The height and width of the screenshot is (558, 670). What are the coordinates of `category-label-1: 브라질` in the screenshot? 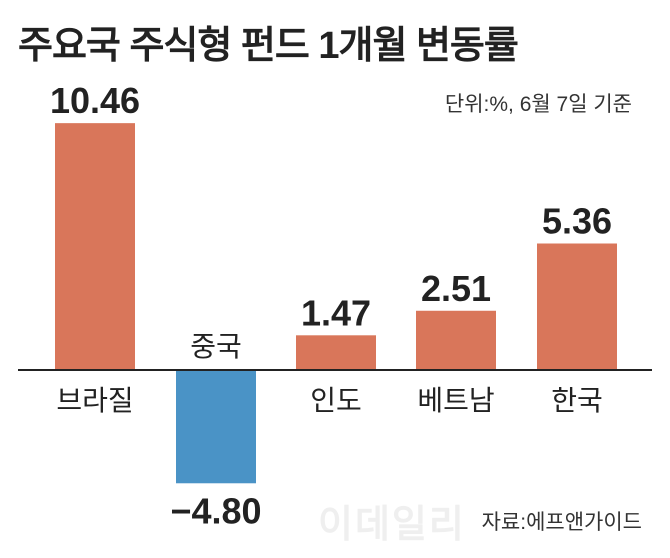 It's located at (94, 400).